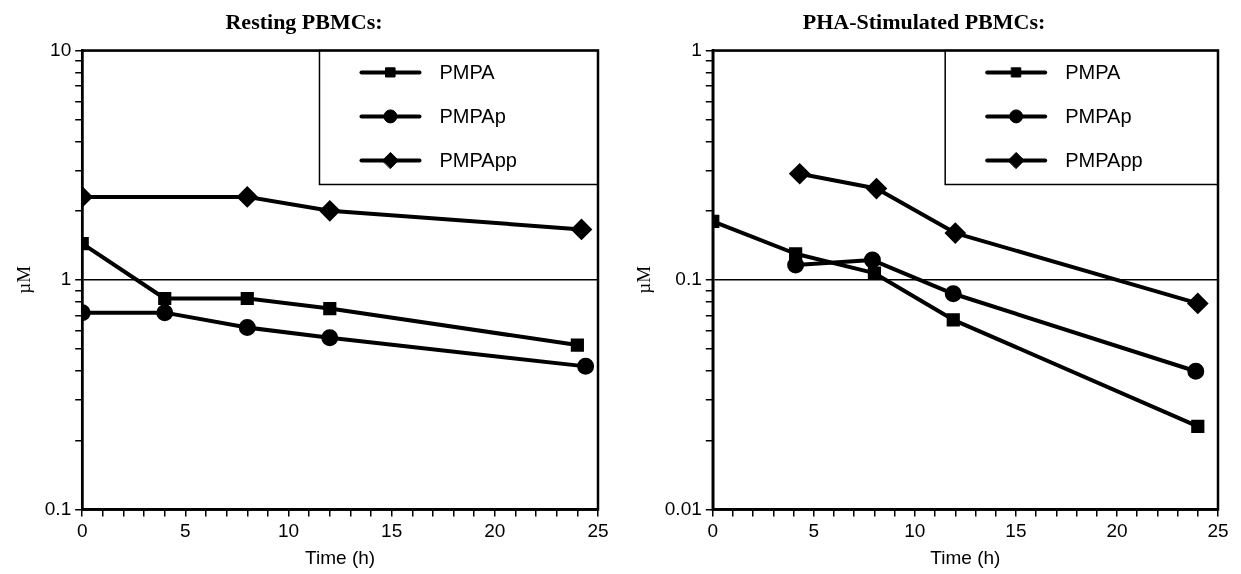  I want to click on y-tick-label: 10, so click(61, 49).